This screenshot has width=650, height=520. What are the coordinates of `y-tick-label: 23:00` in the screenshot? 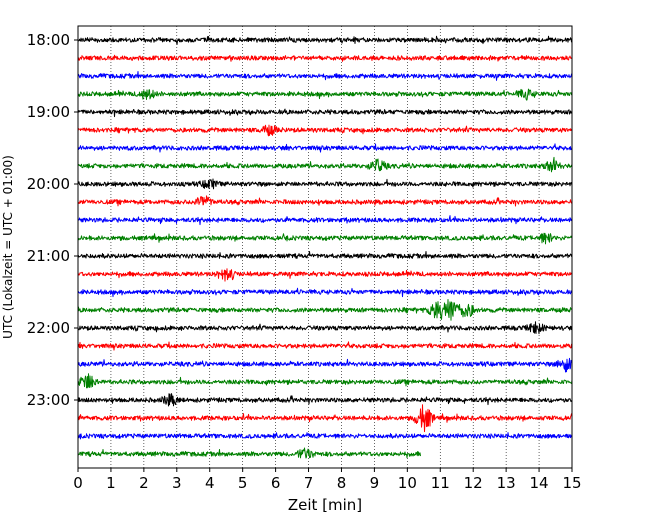 It's located at (48, 400).